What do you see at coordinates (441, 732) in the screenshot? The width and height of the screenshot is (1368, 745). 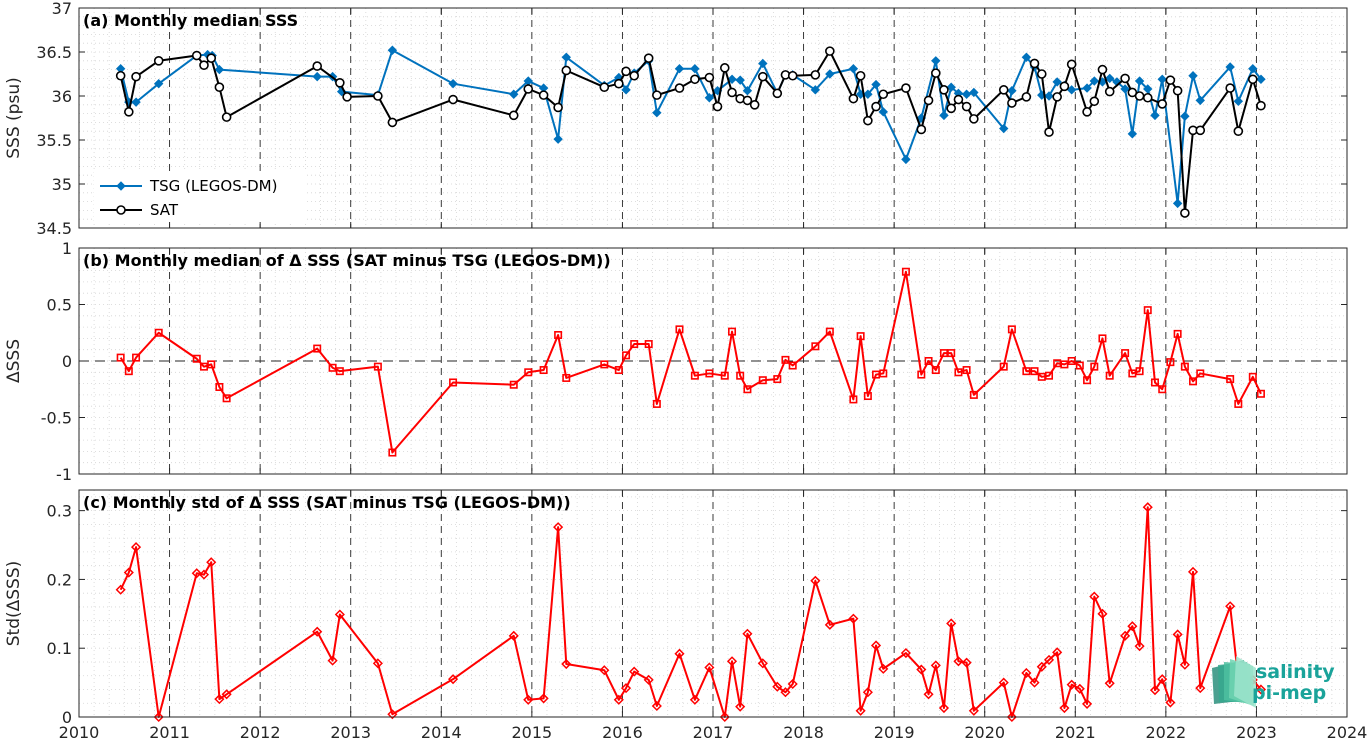 I see `x-tick-label: 2014` at bounding box center [441, 732].